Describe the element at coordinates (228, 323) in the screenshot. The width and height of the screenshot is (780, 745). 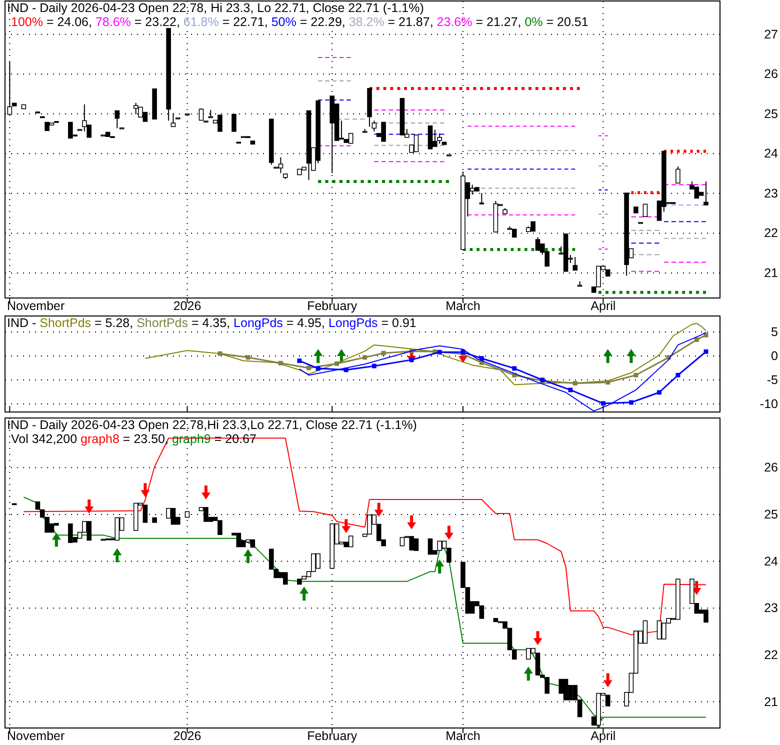
I see `chart-subtitle: ShortPds = 5.28, ShortPds = 4.35, LongPds = 4.95, LongPds = 0.91` at that location.